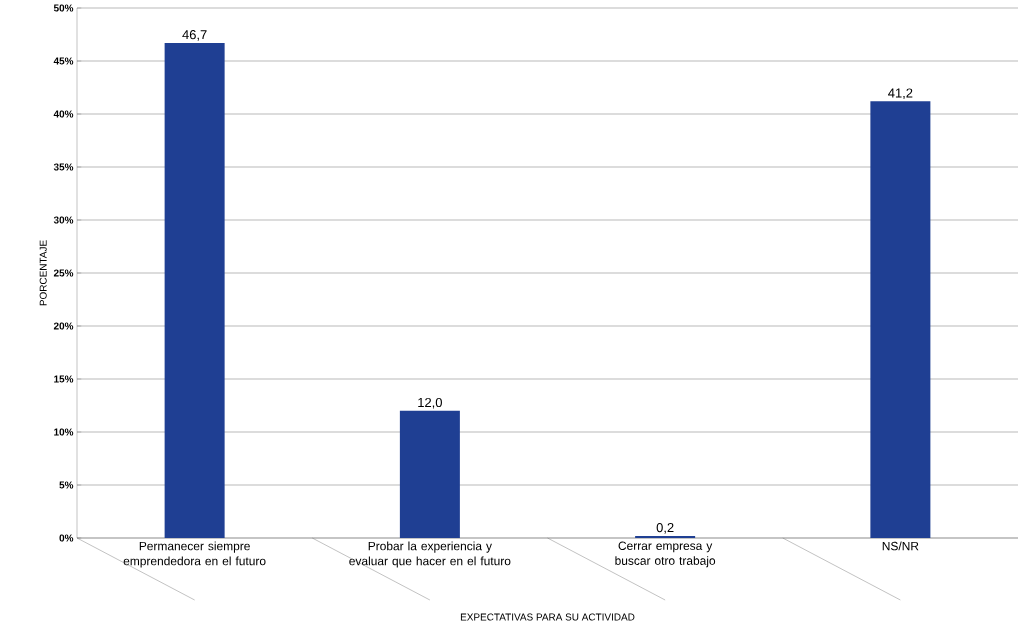  Describe the element at coordinates (430, 554) in the screenshot. I see `x-tick-label: Probar la experiencia y evaluar que hacer en el futuro` at that location.